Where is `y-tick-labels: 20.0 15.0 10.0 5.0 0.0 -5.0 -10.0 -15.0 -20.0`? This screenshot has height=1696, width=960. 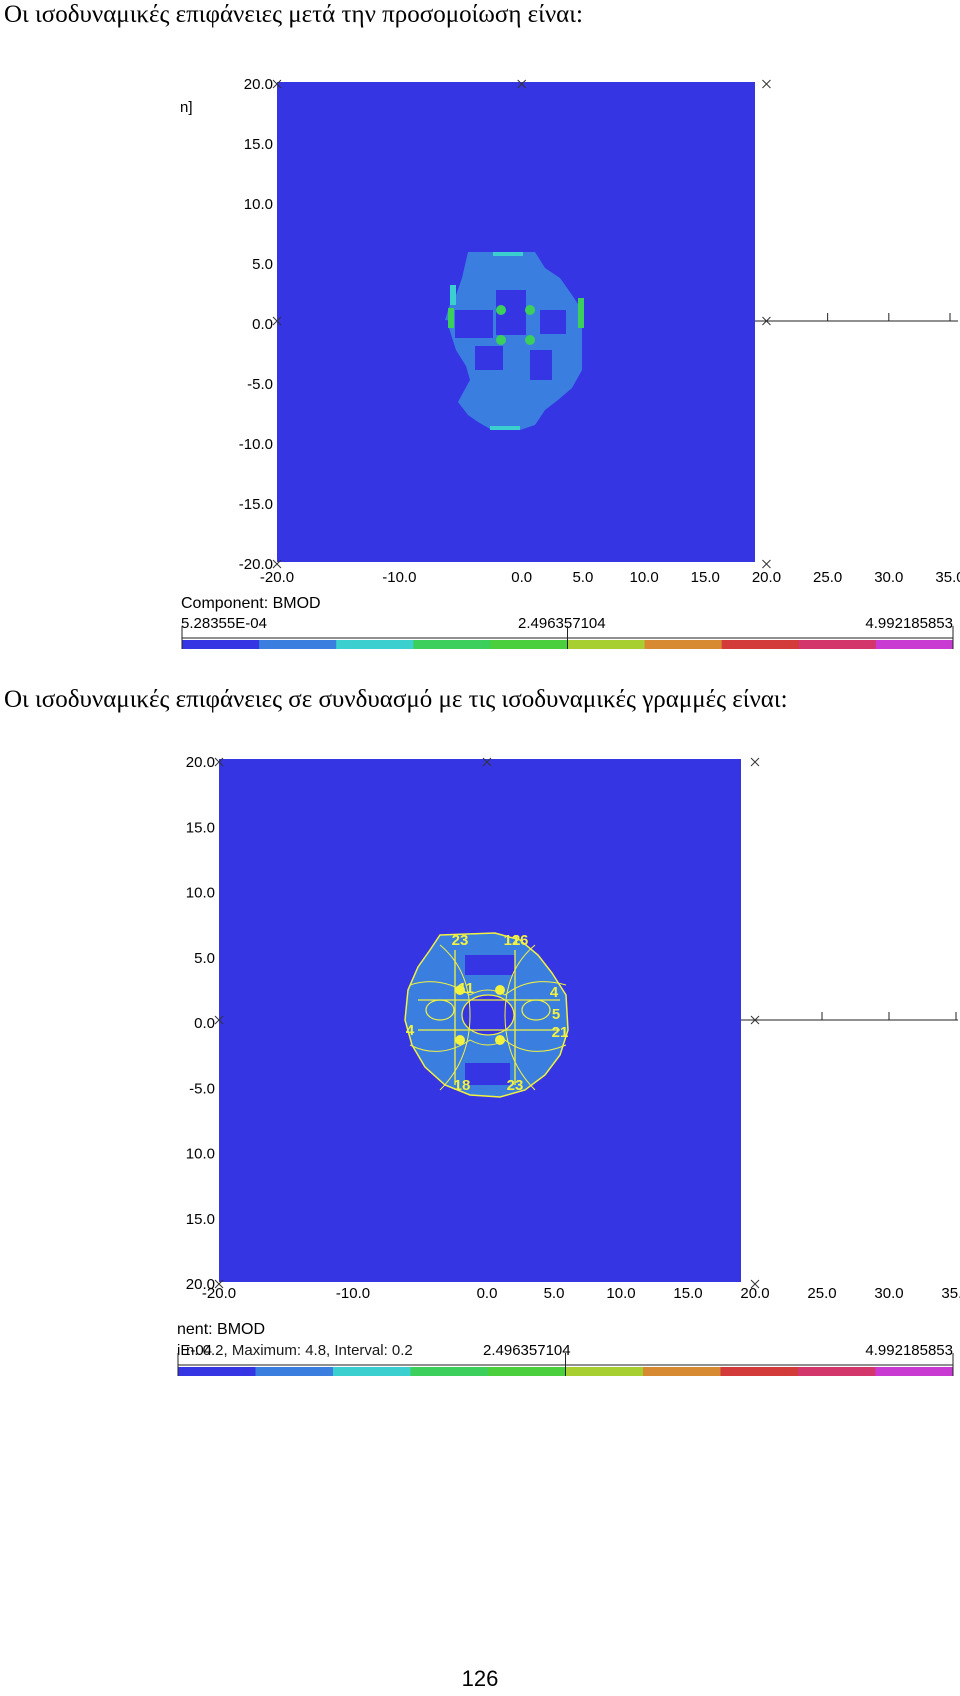
y-tick-labels: 20.0 15.0 10.0 5.0 0.0 -5.0 -10.0 -15.0 -20.0 is located at coordinates (256, 324).